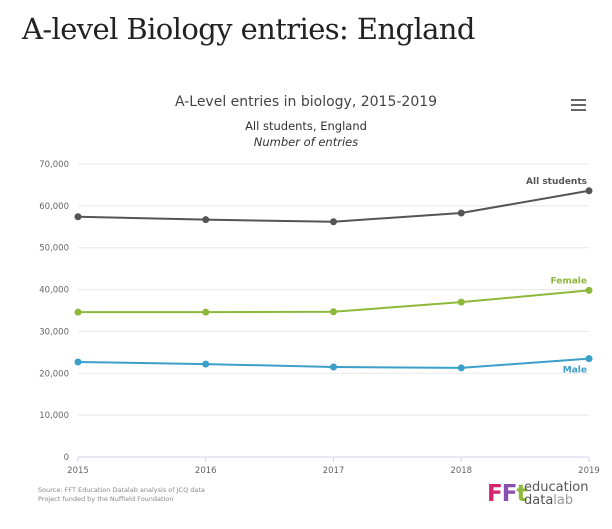  Describe the element at coordinates (461, 471) in the screenshot. I see `x-tick-label: 2018` at that location.